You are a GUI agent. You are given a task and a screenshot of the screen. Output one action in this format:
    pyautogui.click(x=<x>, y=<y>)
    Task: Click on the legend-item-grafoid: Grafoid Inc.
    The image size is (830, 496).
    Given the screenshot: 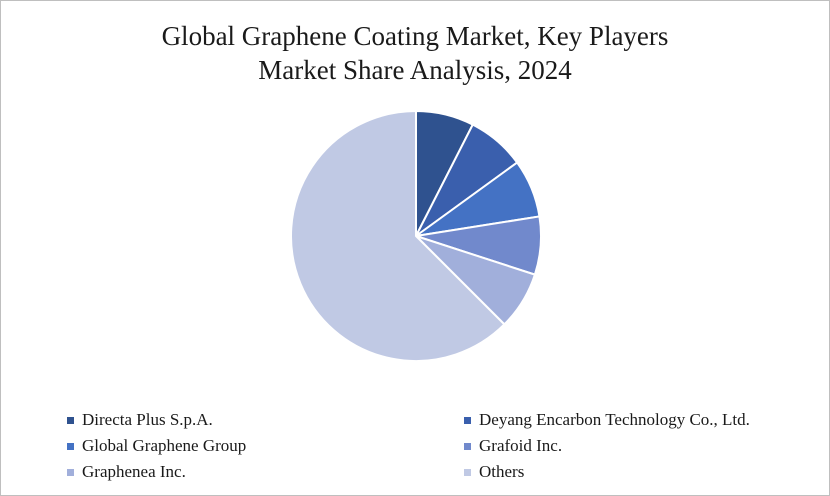 What is the action you would take?
    pyautogui.click(x=513, y=446)
    